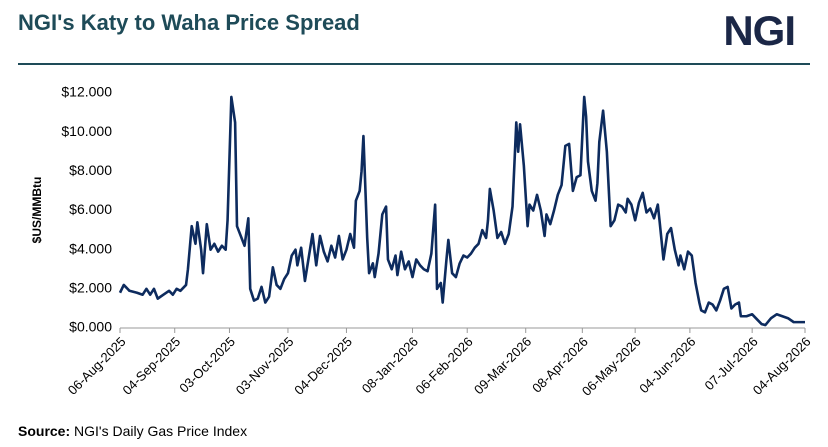 This screenshot has height=447, width=828. Describe the element at coordinates (502, 365) in the screenshot. I see `x-tick-label: 09-Mar-2026` at that location.